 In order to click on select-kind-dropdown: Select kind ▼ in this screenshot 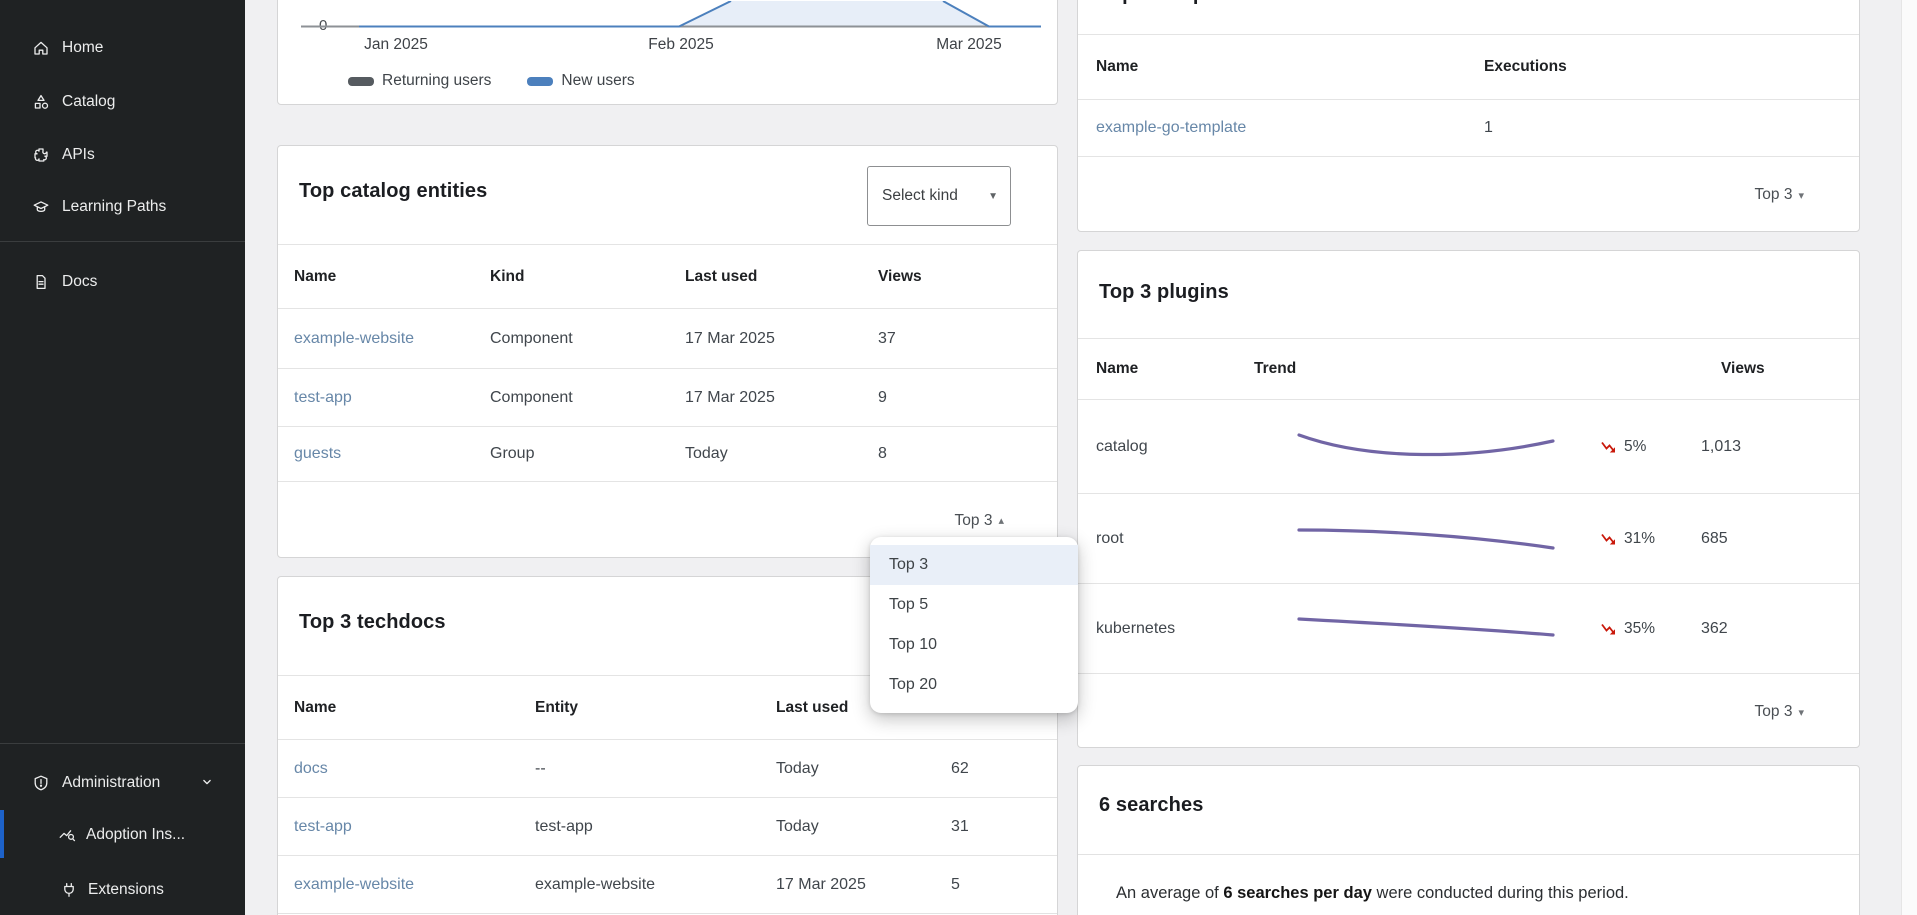, I will do `click(939, 196)`.